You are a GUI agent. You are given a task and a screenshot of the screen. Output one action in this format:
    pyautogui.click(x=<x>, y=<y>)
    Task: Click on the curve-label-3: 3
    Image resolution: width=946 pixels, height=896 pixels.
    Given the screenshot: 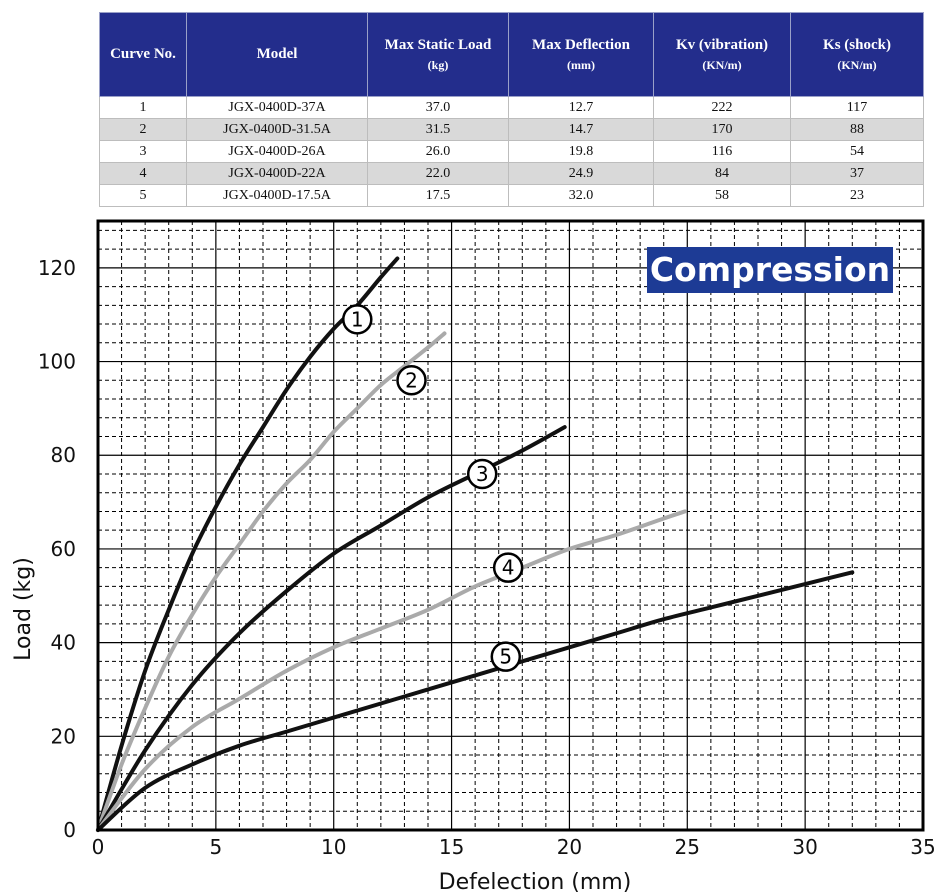 What is the action you would take?
    pyautogui.click(x=482, y=474)
    